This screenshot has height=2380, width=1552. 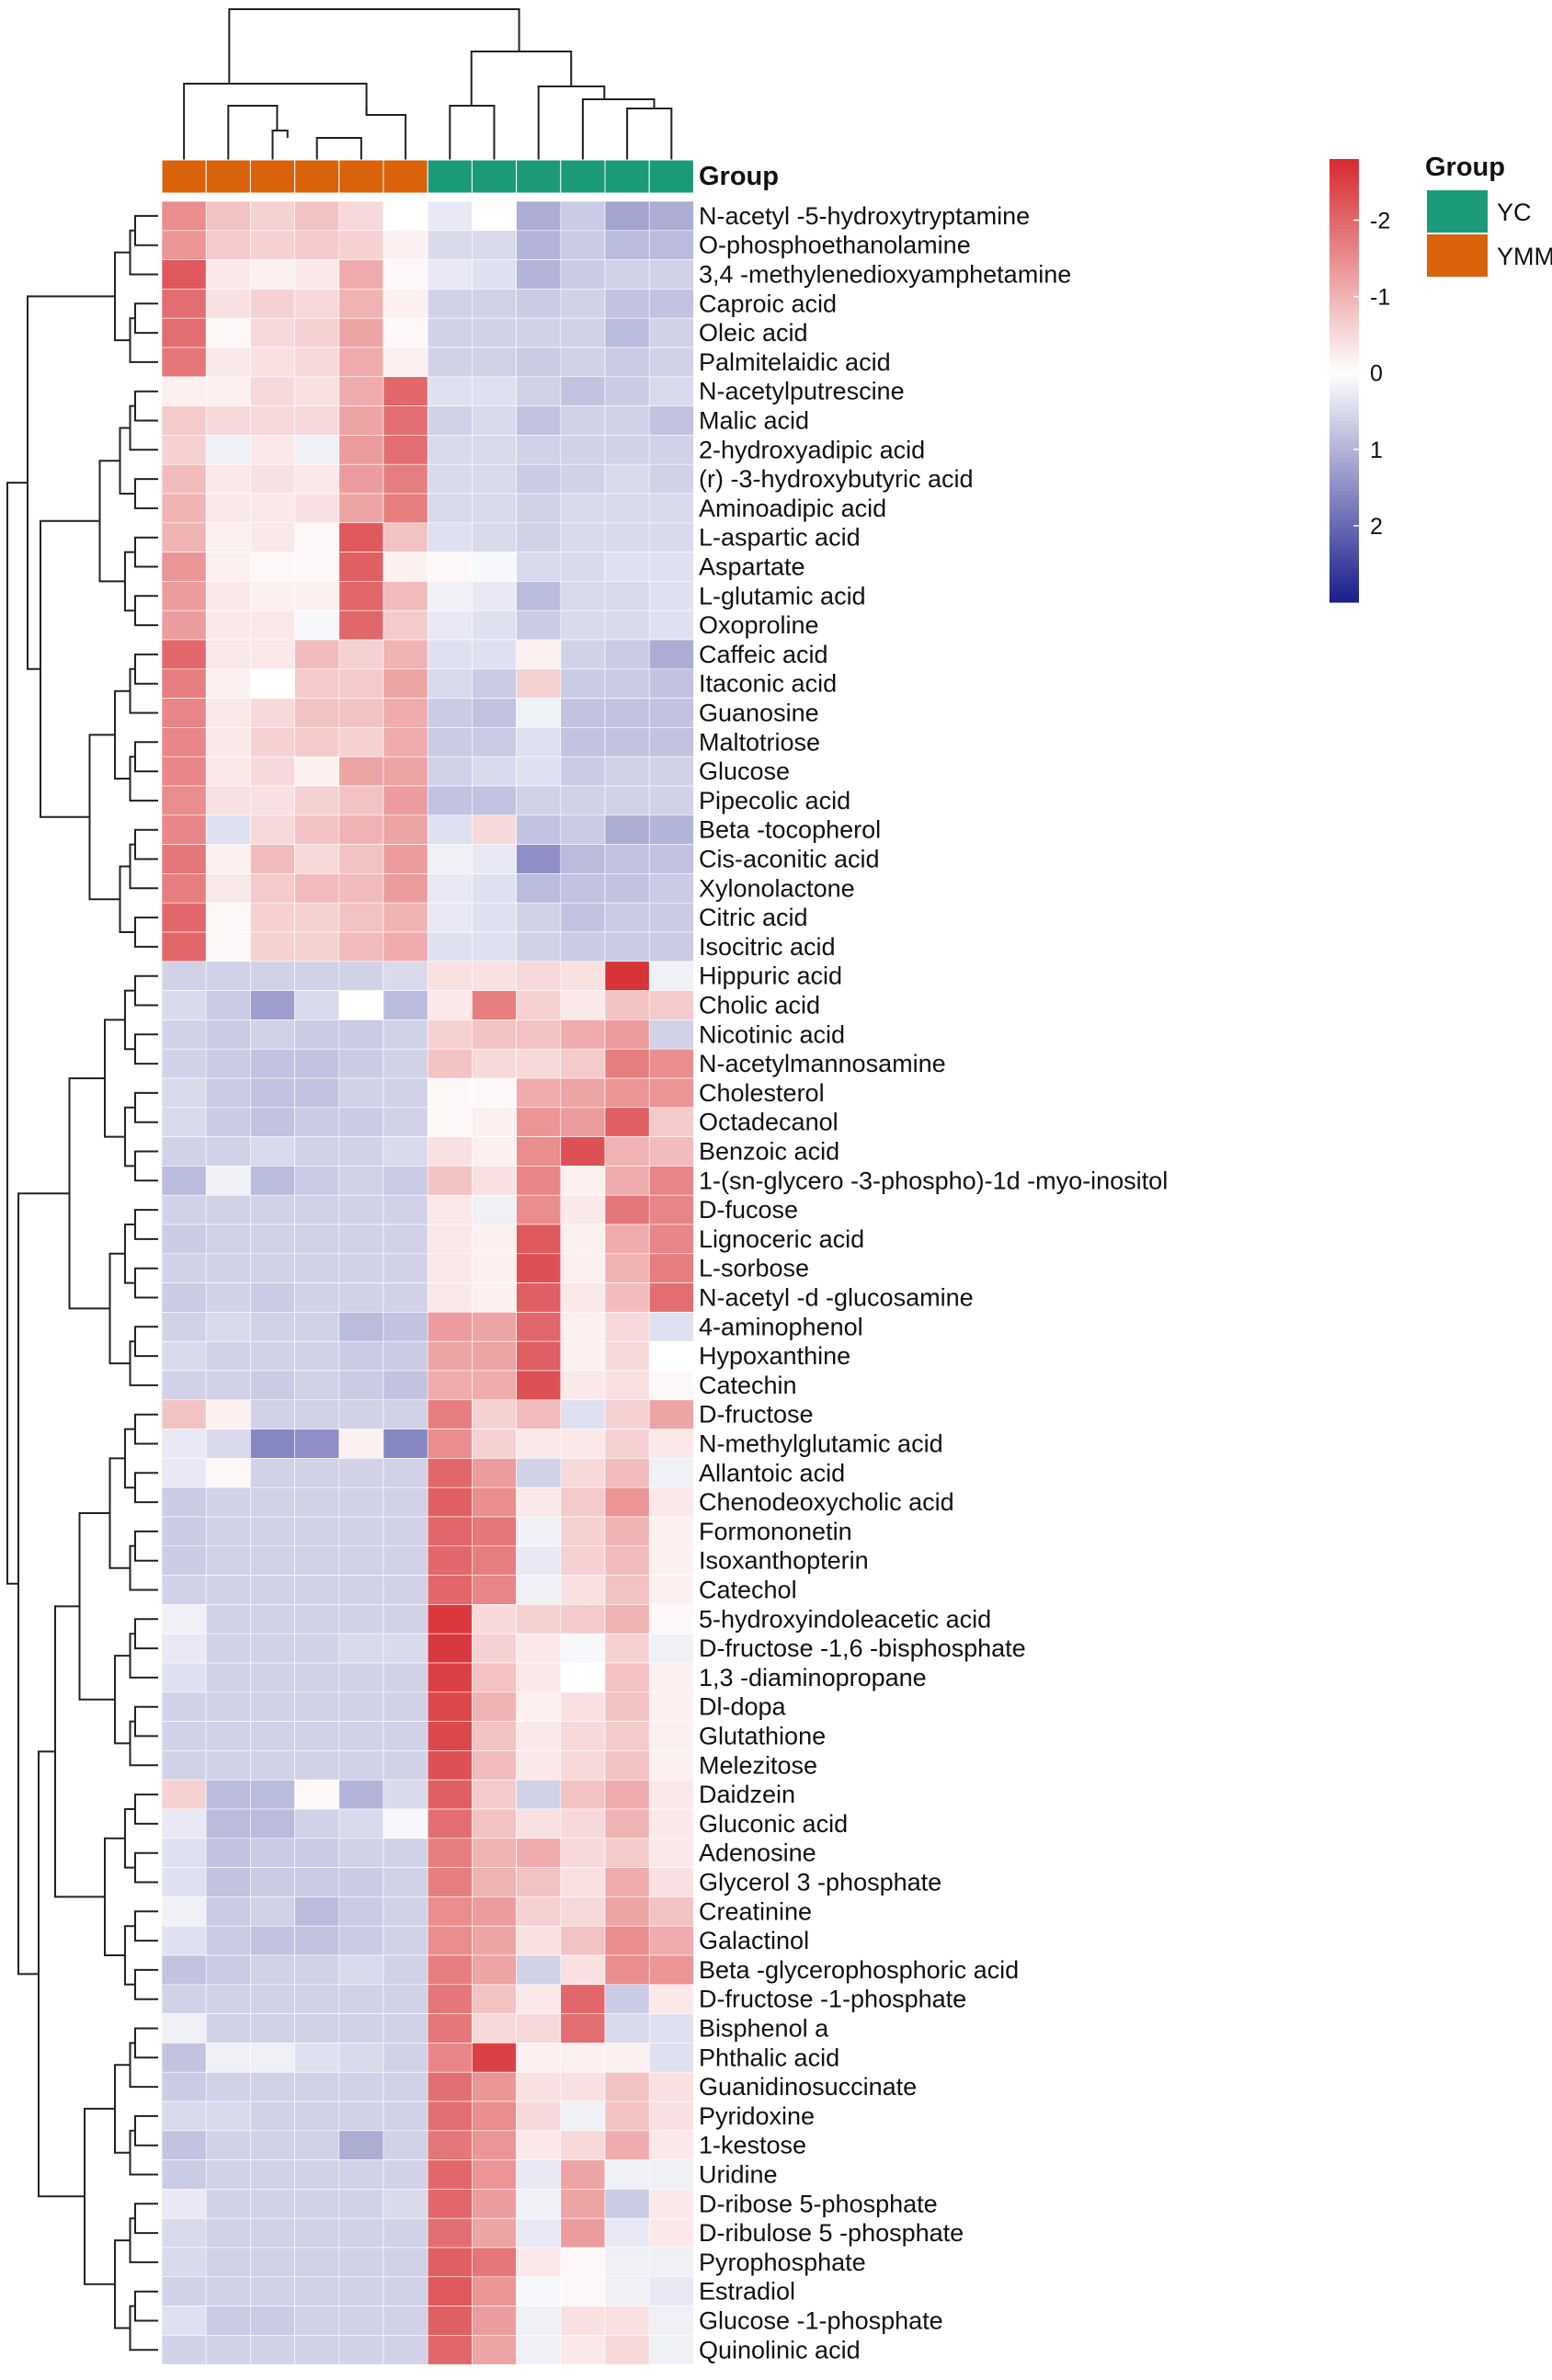 What do you see at coordinates (743, 1707) in the screenshot?
I see `row-label: Dl-dopa` at bounding box center [743, 1707].